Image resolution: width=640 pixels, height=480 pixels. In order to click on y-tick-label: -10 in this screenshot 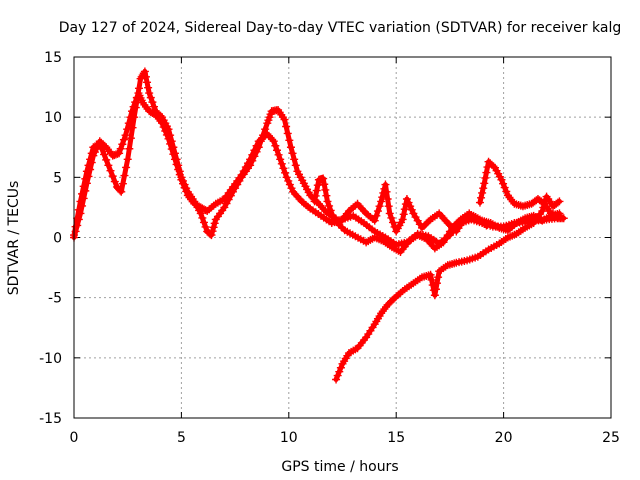, I will do `click(50, 359)`.